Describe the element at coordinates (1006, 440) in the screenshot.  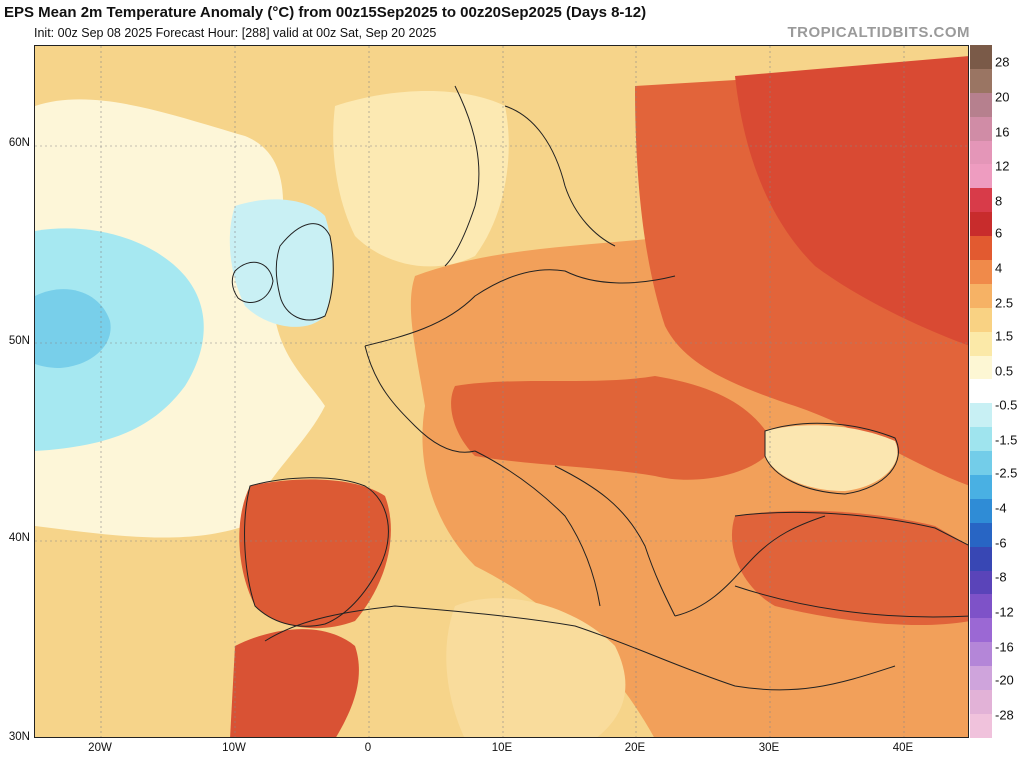
I see `colorbar-label: -1.5` at that location.